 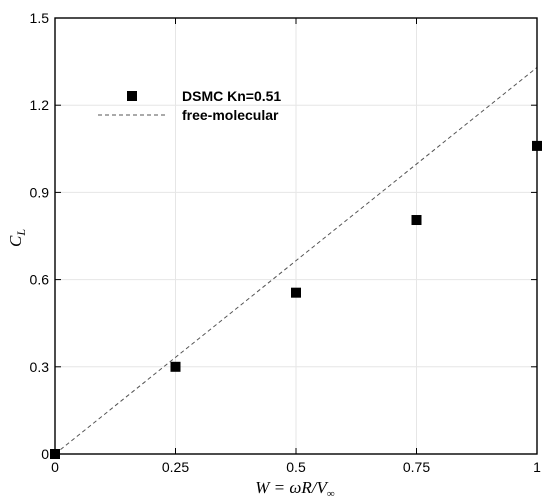 What do you see at coordinates (132, 96) in the screenshot?
I see `legend-marker-dsmc` at bounding box center [132, 96].